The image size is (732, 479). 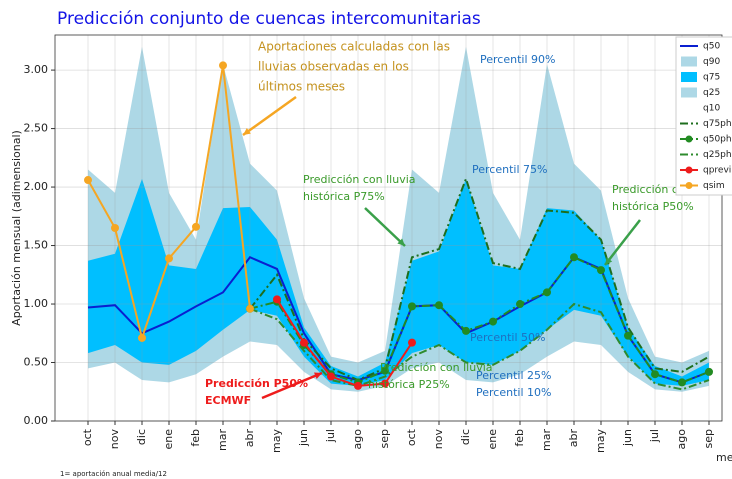 I want to click on annotation: Percentil 10%, so click(x=513, y=392).